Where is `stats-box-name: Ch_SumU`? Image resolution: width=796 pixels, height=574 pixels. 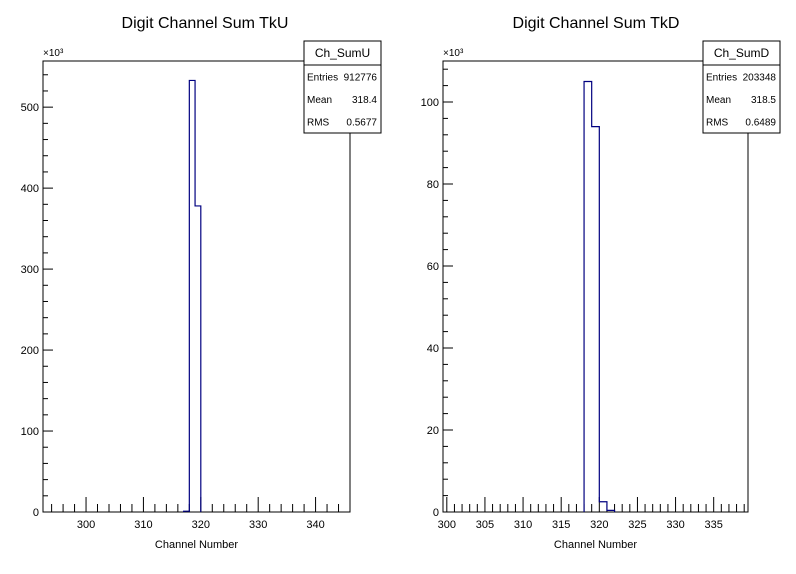
stats-box-name: Ch_SumU is located at coordinates (342, 53).